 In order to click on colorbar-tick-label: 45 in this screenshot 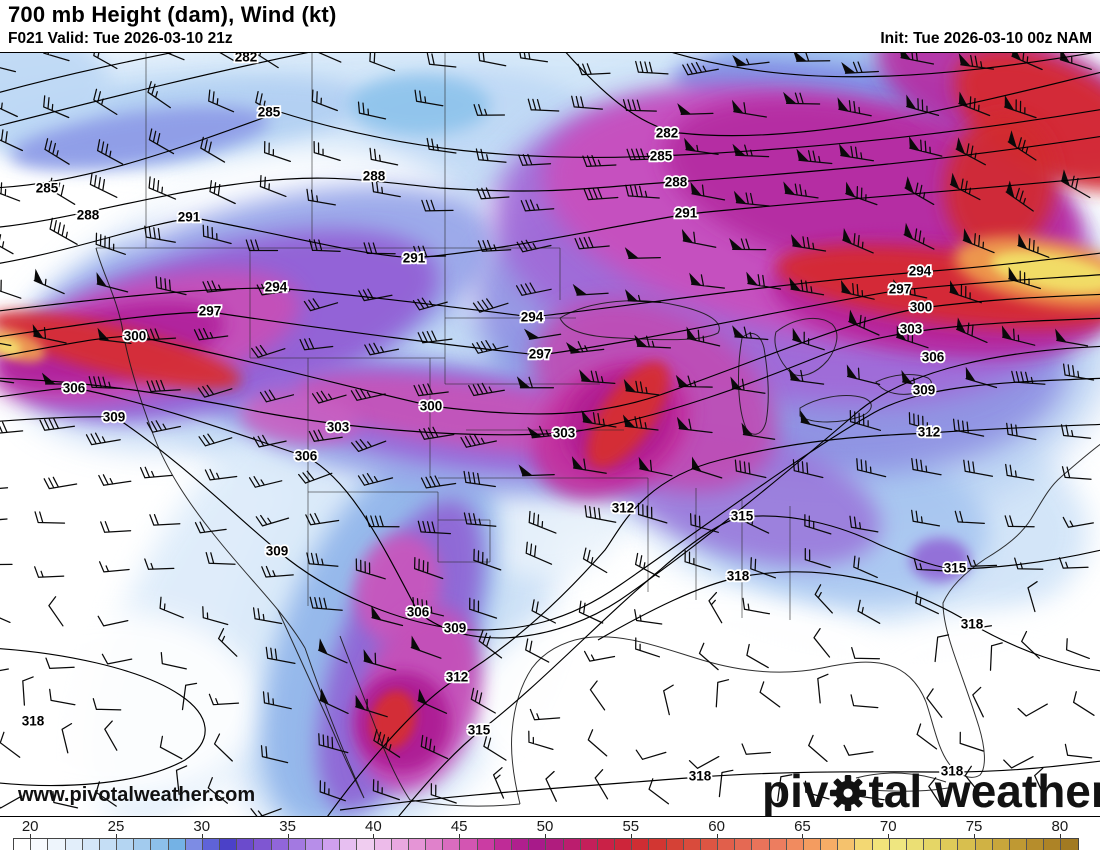, I will do `click(459, 826)`.